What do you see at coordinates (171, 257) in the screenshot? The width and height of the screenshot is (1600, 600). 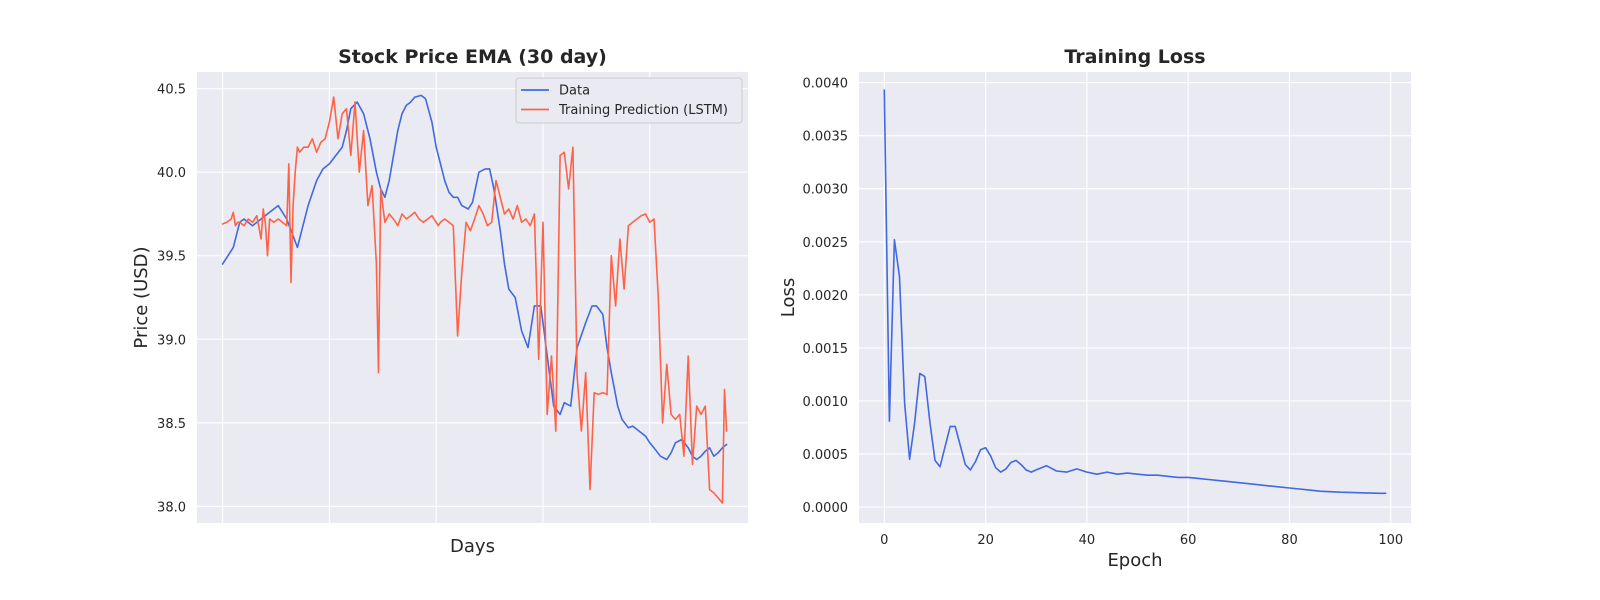 I see `y-tick-label: 39.5` at bounding box center [171, 257].